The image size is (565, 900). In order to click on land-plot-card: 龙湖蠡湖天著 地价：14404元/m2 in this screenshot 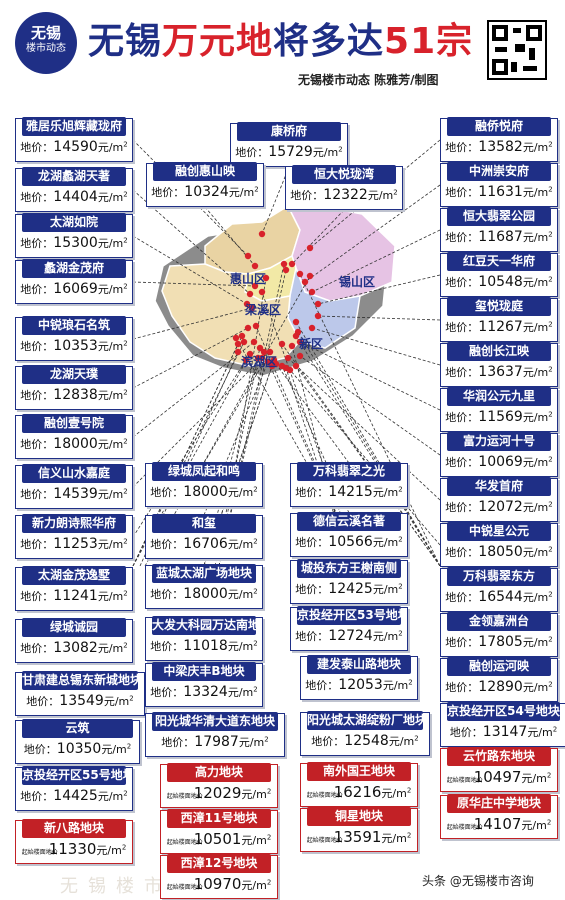, I will do `click(74, 189)`.